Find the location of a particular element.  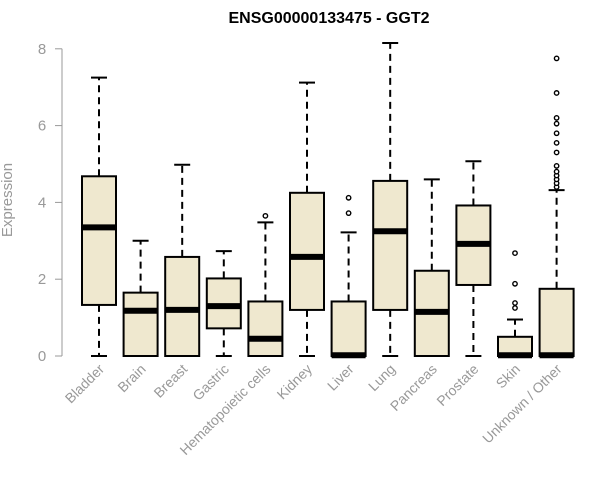

x-tick-label: Skin is located at coordinates (508, 376).